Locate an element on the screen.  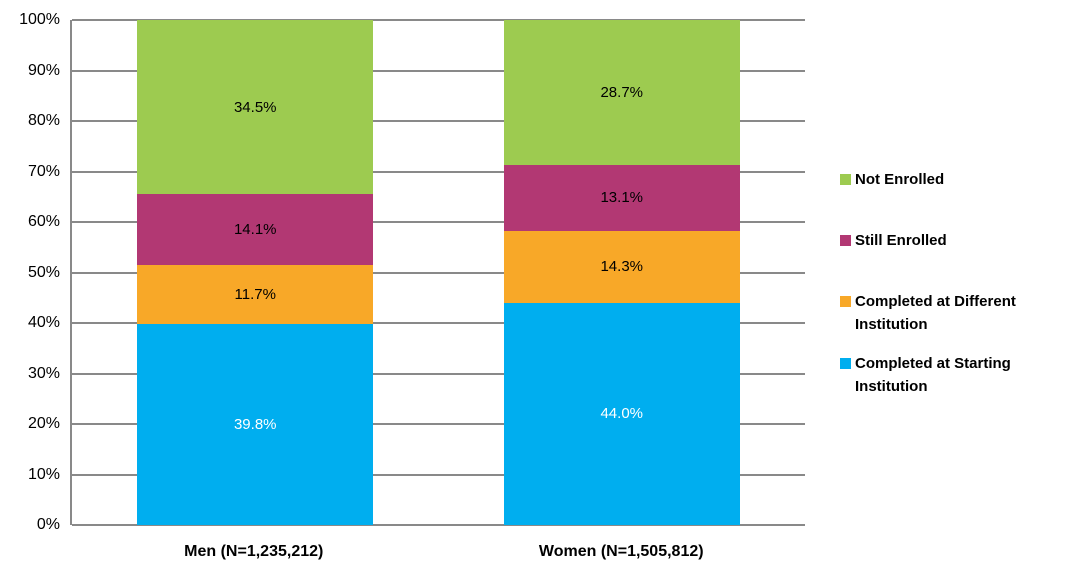
segment-data-label: 14.3% is located at coordinates (622, 267).